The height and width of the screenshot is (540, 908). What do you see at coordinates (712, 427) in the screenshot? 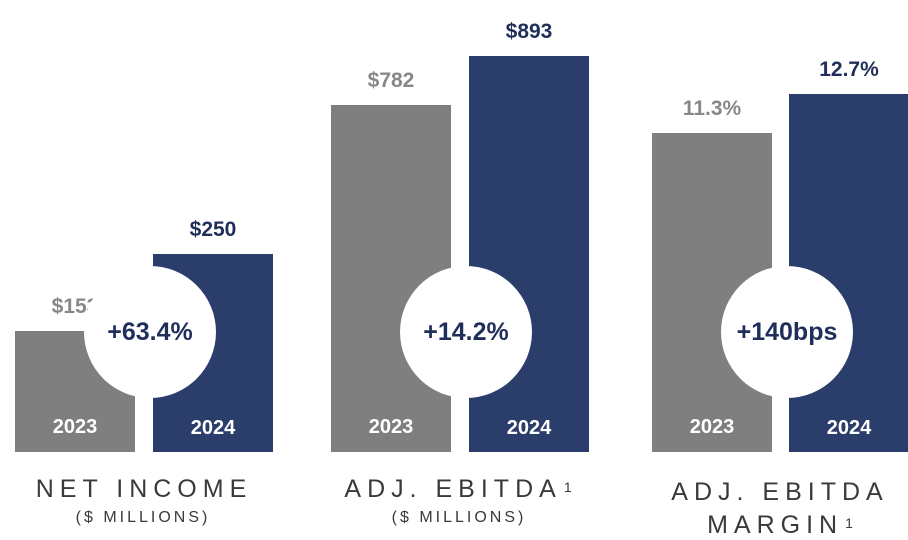
I see `margin-year-2023: 2023` at bounding box center [712, 427].